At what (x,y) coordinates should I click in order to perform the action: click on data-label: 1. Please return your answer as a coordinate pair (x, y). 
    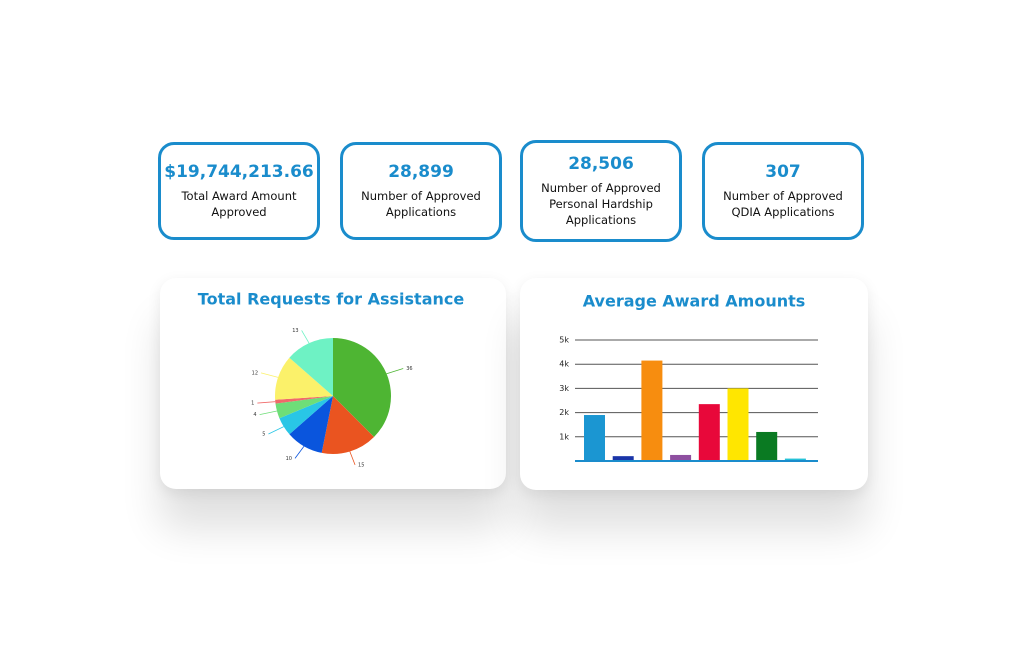
    Looking at the image, I should click on (252, 404).